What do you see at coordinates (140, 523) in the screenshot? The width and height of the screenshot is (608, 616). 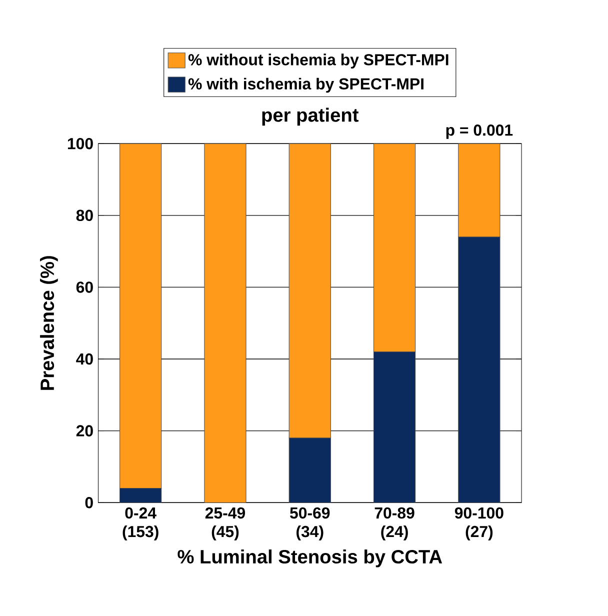 I see `x-tick-label: 0-24 (153)` at bounding box center [140, 523].